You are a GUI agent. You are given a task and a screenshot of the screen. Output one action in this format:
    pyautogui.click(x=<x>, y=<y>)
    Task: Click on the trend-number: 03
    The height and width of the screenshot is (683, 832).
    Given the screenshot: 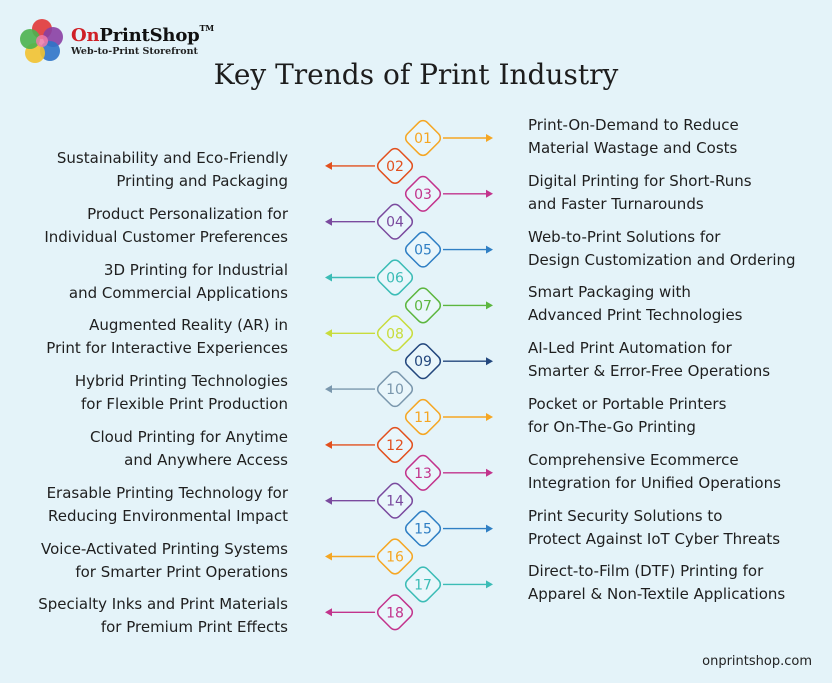 What is the action you would take?
    pyautogui.click(x=423, y=195)
    